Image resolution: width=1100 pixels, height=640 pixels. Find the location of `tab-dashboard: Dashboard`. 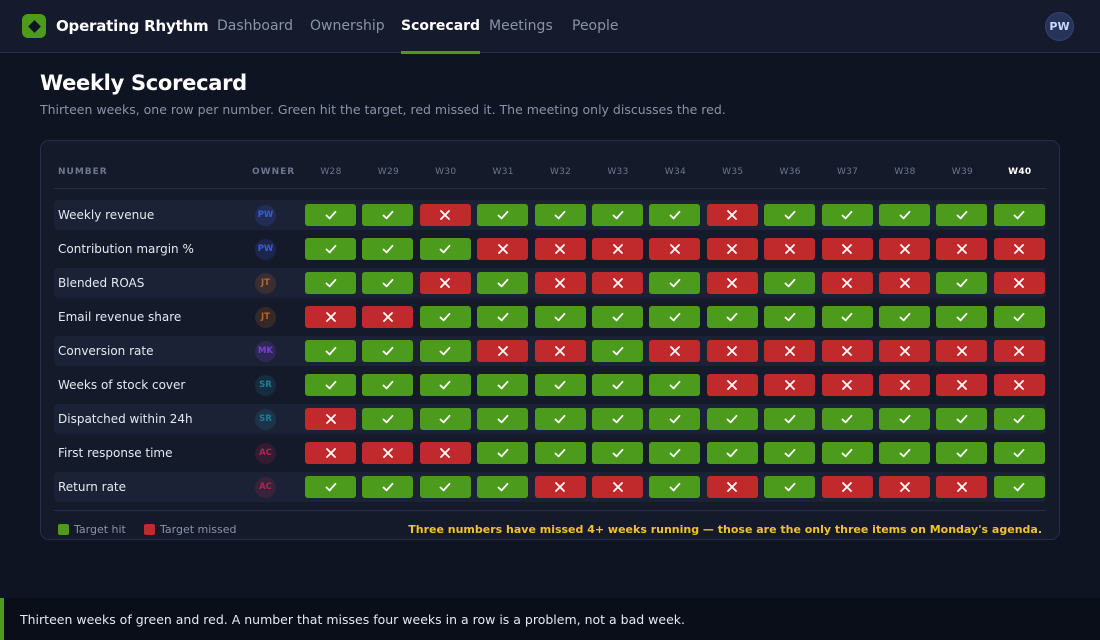

tab-dashboard: Dashboard is located at coordinates (255, 26).